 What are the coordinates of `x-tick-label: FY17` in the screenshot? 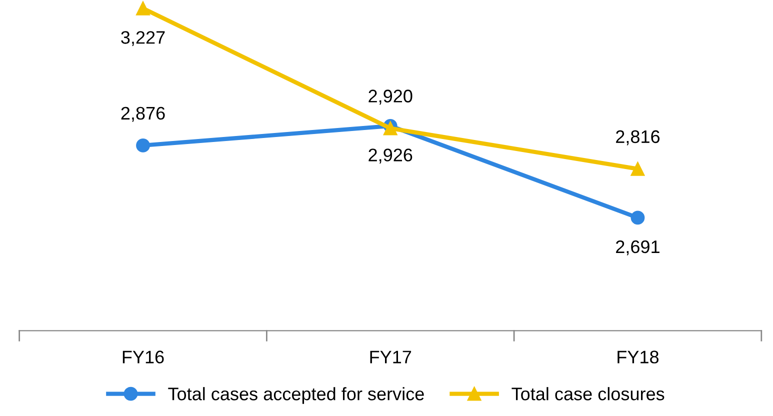 It's located at (391, 357).